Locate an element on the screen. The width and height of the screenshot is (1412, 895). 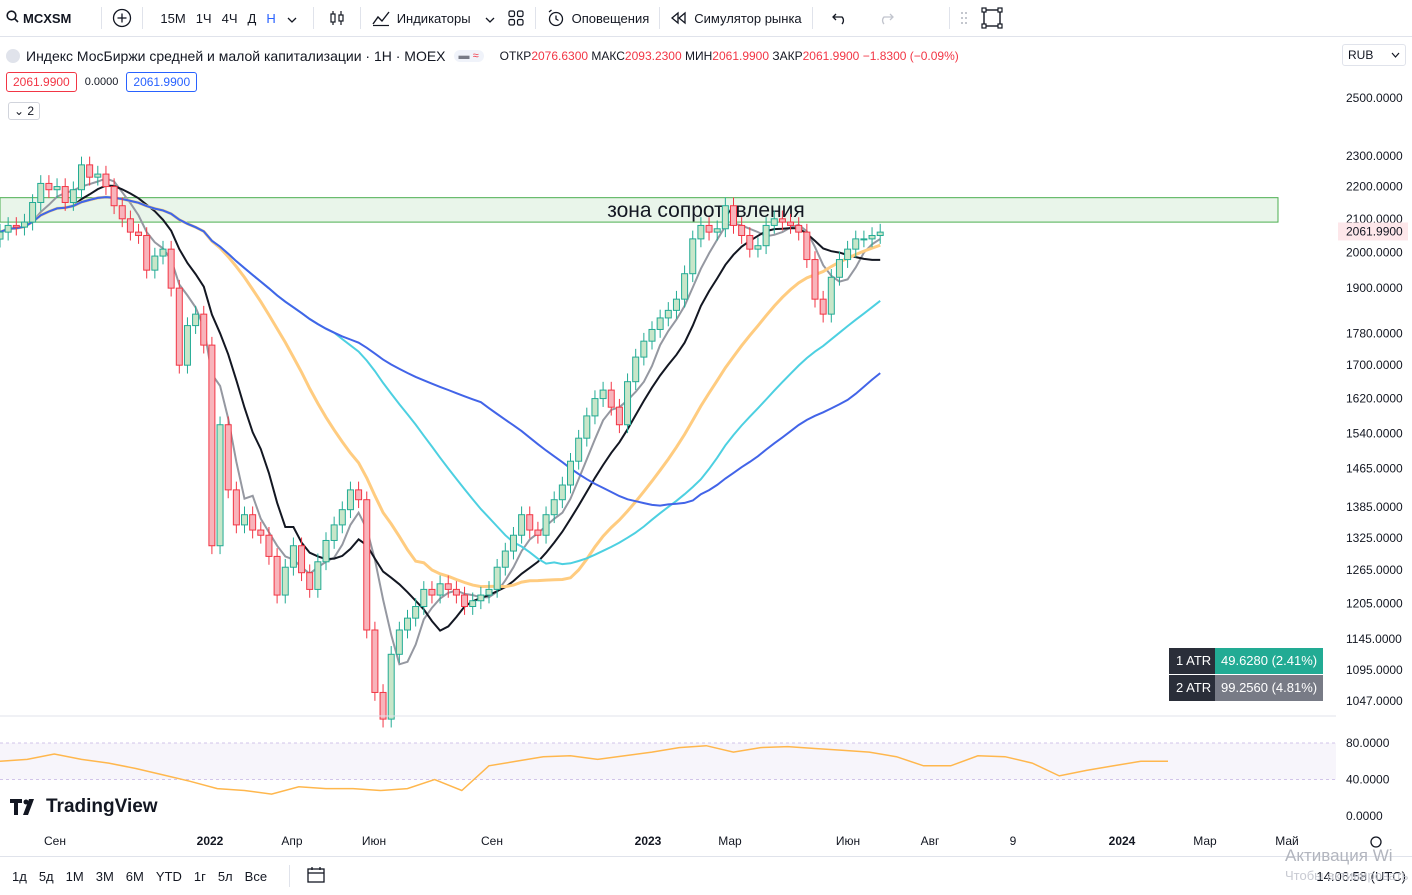
atr-2-value: 99.2560 (4.81%) is located at coordinates (1269, 688).